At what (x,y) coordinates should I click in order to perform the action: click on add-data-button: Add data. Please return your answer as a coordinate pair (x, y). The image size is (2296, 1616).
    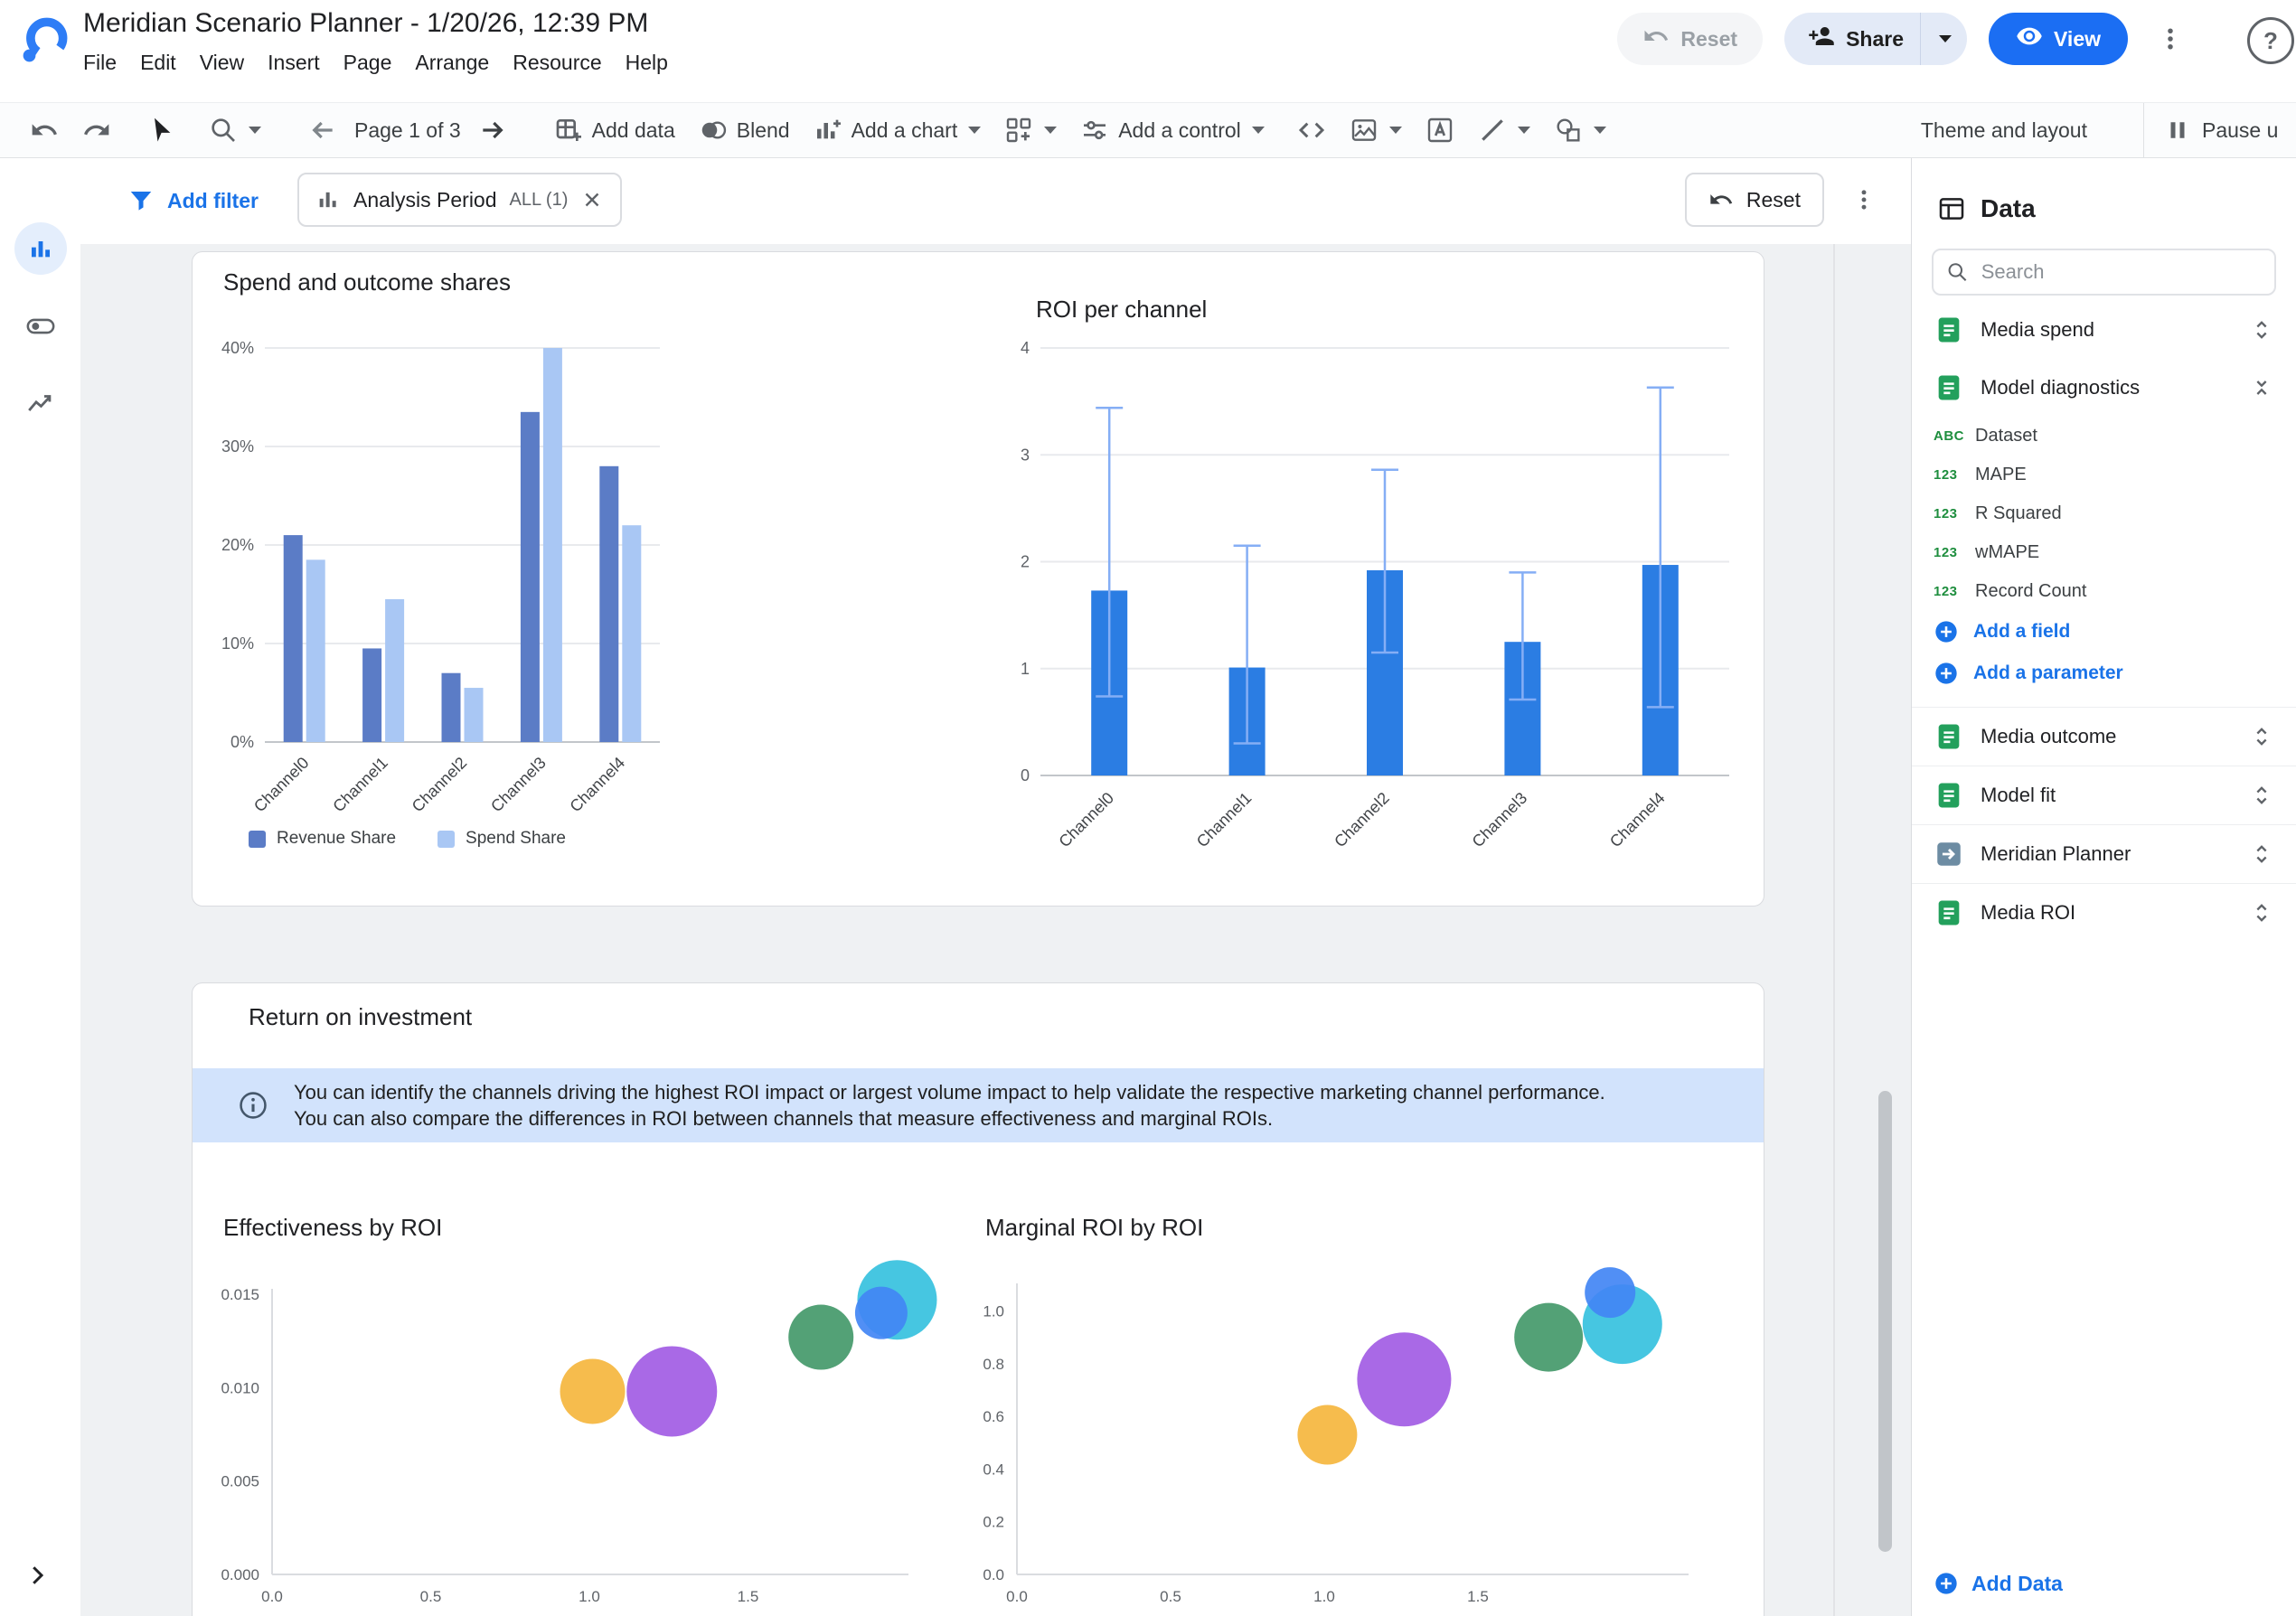
    Looking at the image, I should click on (614, 130).